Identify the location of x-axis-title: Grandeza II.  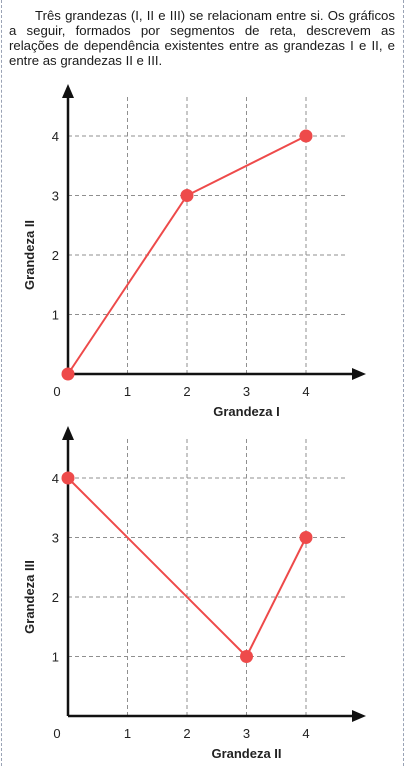
(246, 753).